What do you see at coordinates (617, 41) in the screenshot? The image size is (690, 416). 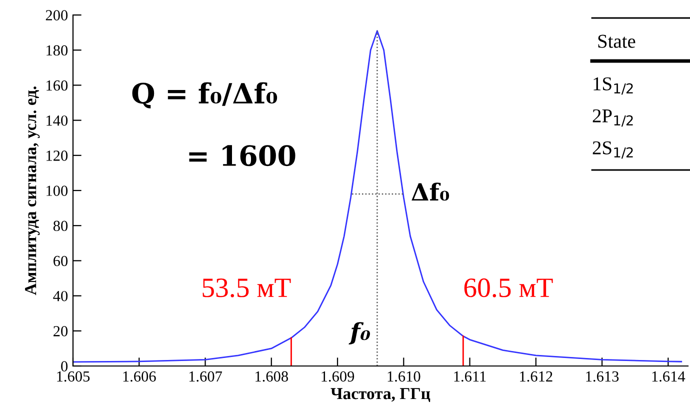 I see `annotation: State` at bounding box center [617, 41].